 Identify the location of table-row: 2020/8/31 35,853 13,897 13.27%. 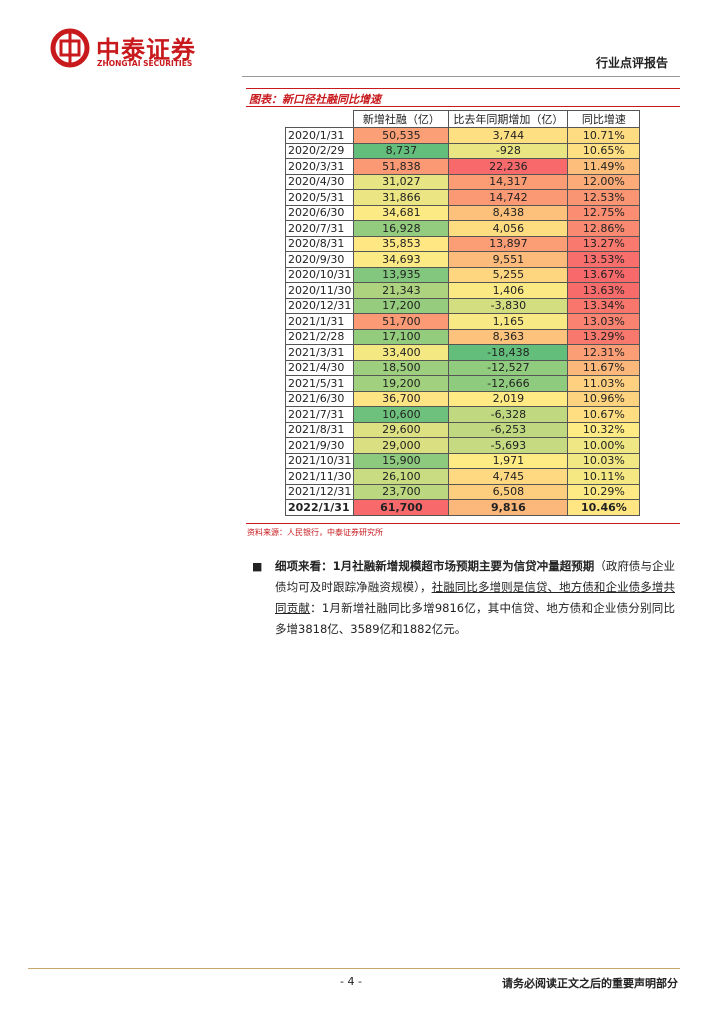
(462, 243).